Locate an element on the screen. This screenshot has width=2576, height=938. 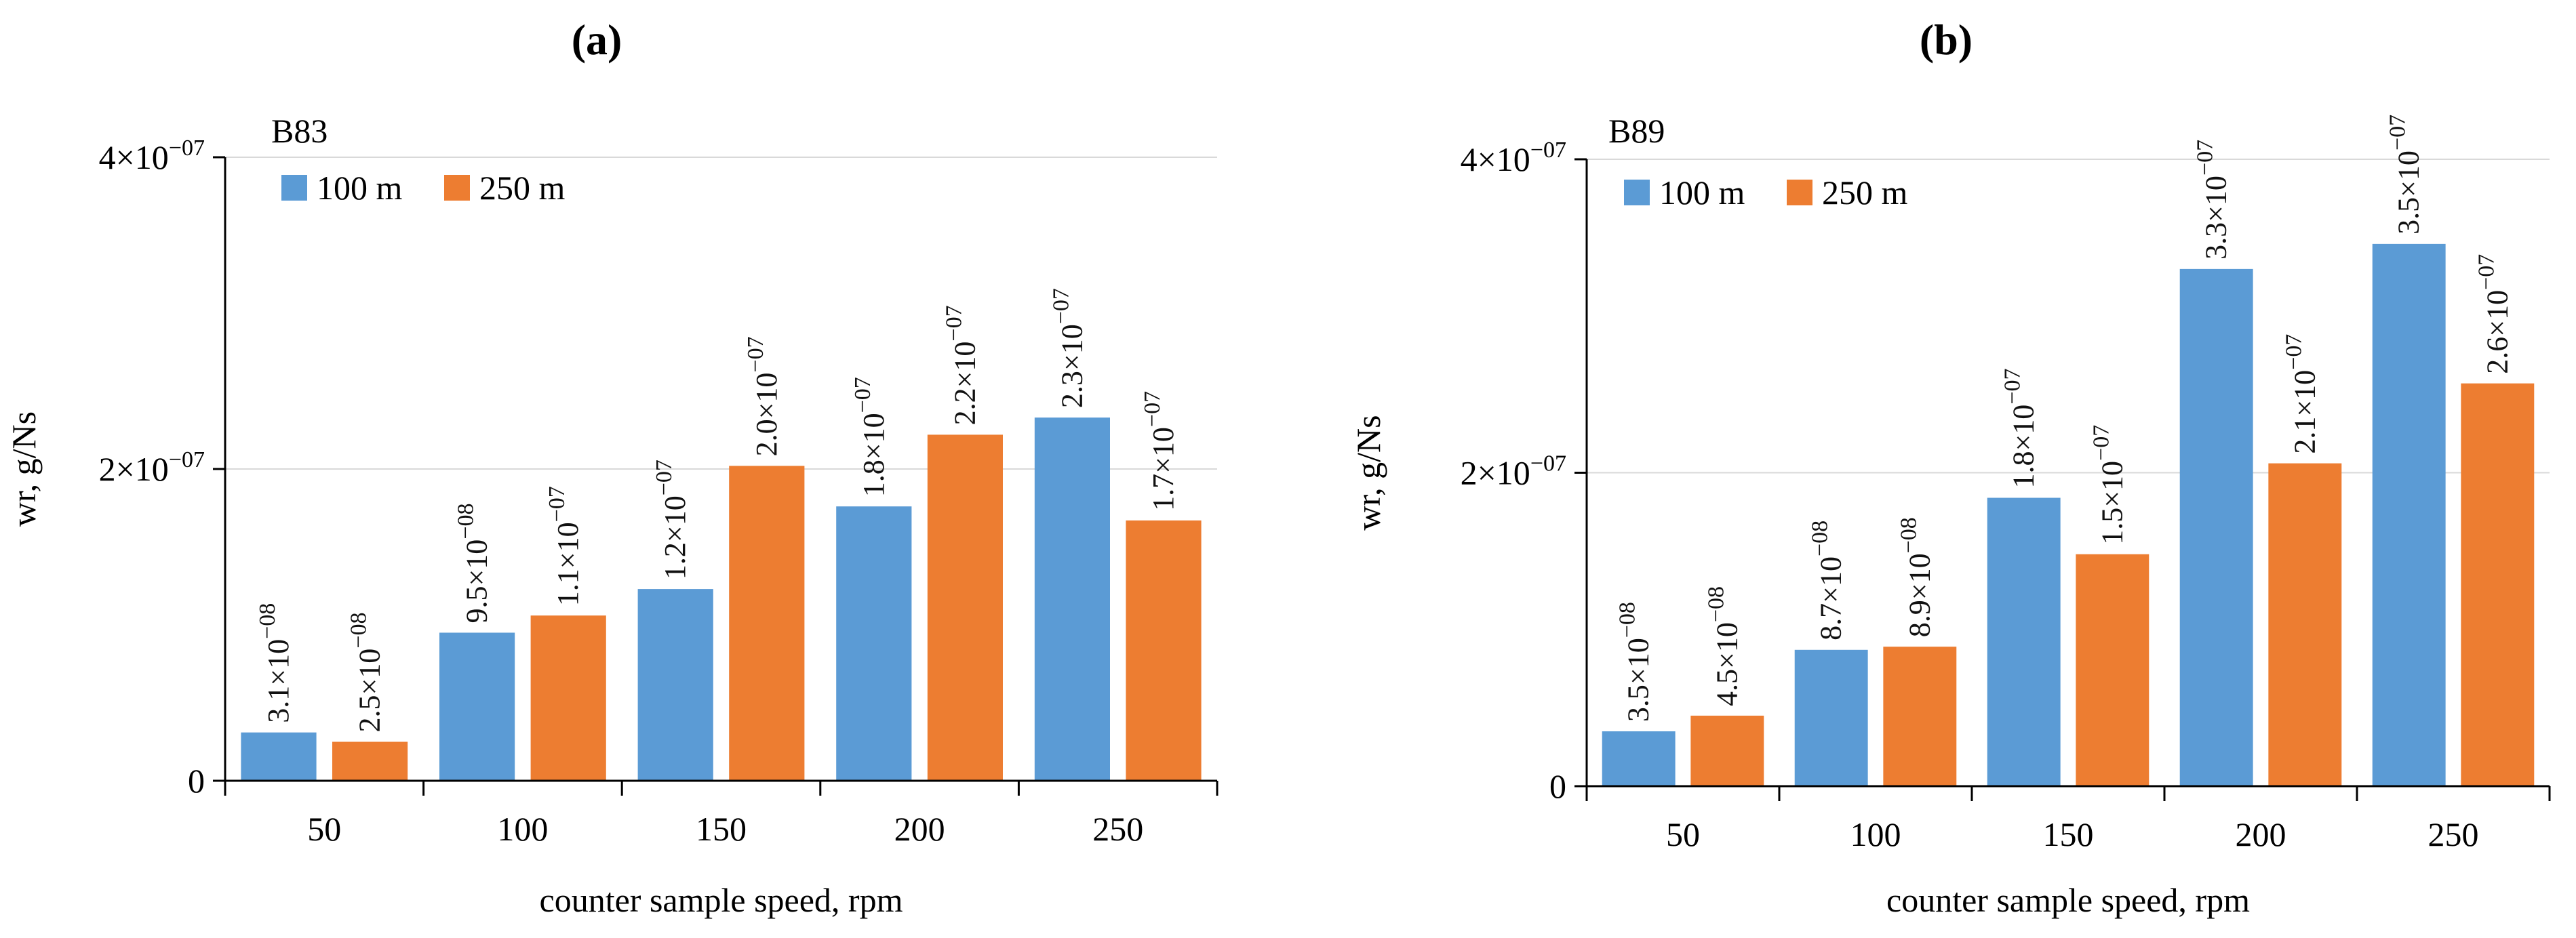
data-label-mantissa: 3.3×10 is located at coordinates (2217, 218).